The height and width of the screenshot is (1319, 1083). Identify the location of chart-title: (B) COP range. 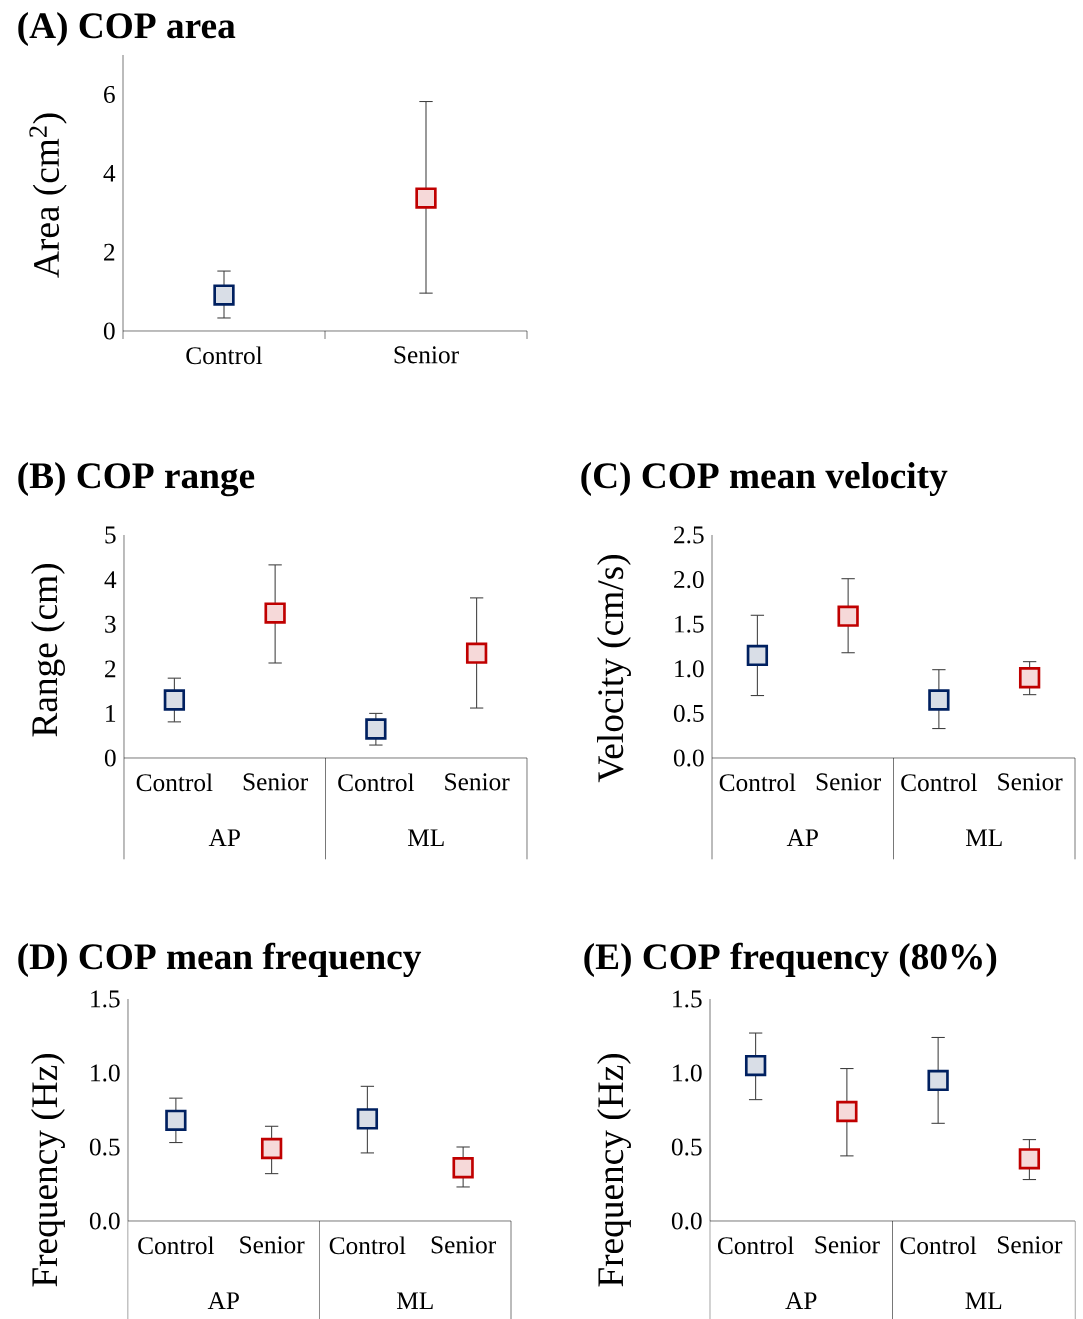
(136, 479).